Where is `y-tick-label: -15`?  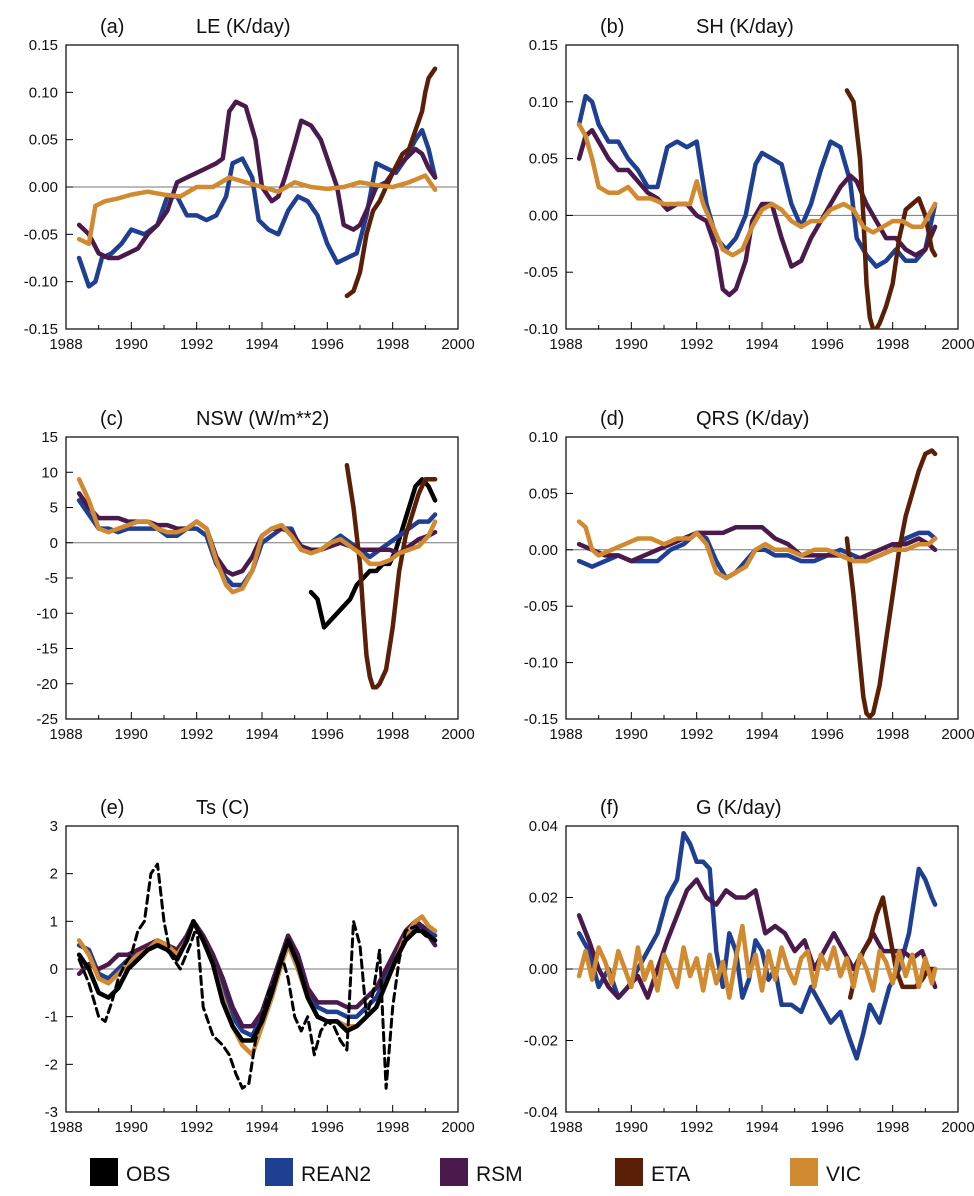 y-tick-label: -15 is located at coordinates (47, 649).